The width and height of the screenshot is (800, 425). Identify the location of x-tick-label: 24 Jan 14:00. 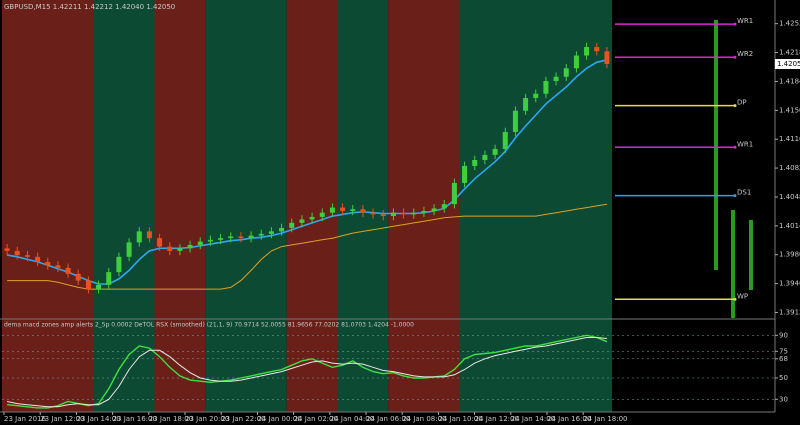
(533, 419).